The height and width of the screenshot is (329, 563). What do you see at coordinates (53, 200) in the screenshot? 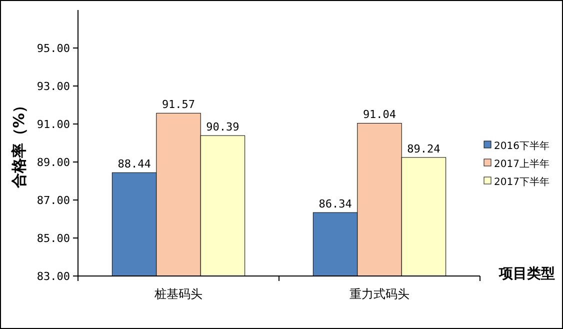
I see `y-tick-label: 87.00` at bounding box center [53, 200].